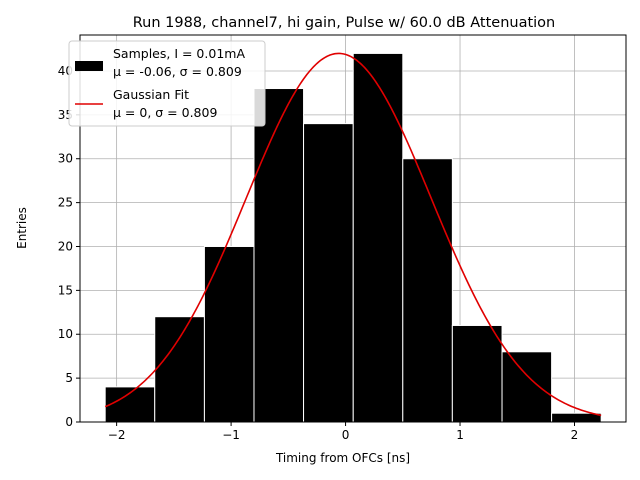  I want to click on x-tick-label: −1, so click(231, 435).